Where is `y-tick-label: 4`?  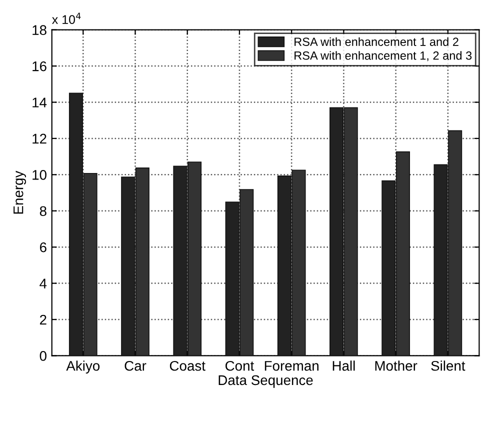
y-tick-label: 4 is located at coordinates (43, 283).